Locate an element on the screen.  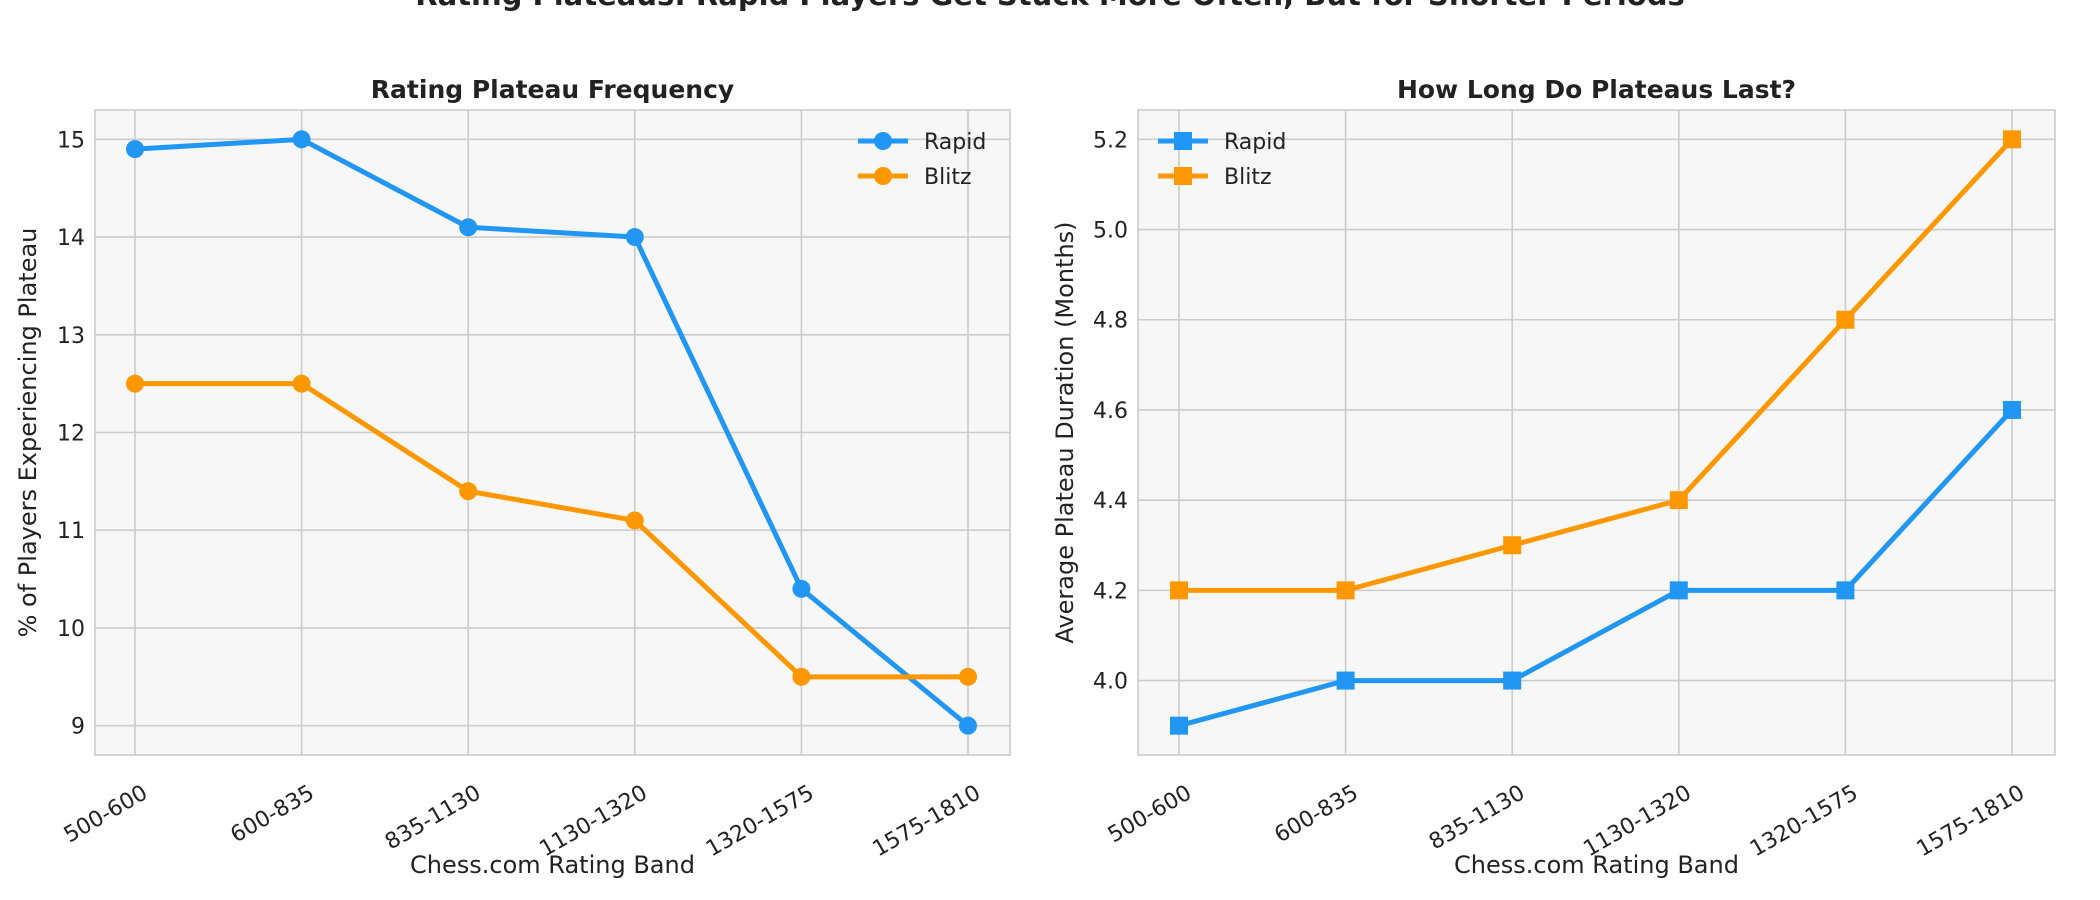
series-line-blitz is located at coordinates (551, 530).